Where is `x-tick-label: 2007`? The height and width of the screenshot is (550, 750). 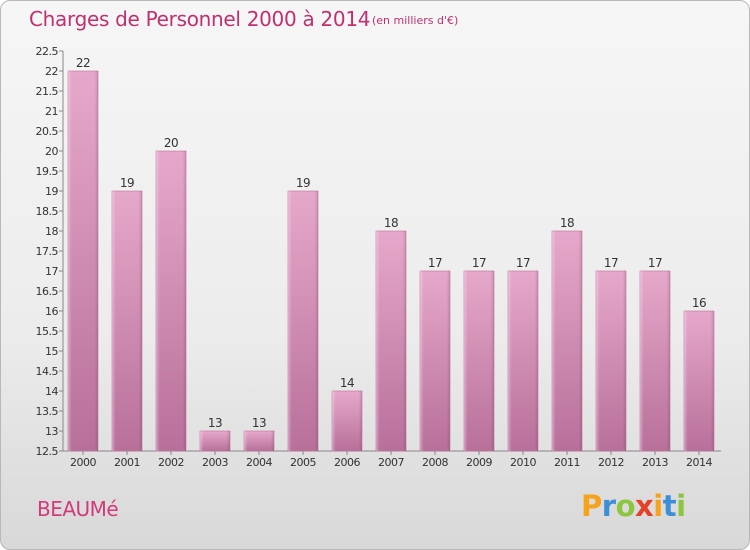
x-tick-label: 2007 is located at coordinates (391, 462).